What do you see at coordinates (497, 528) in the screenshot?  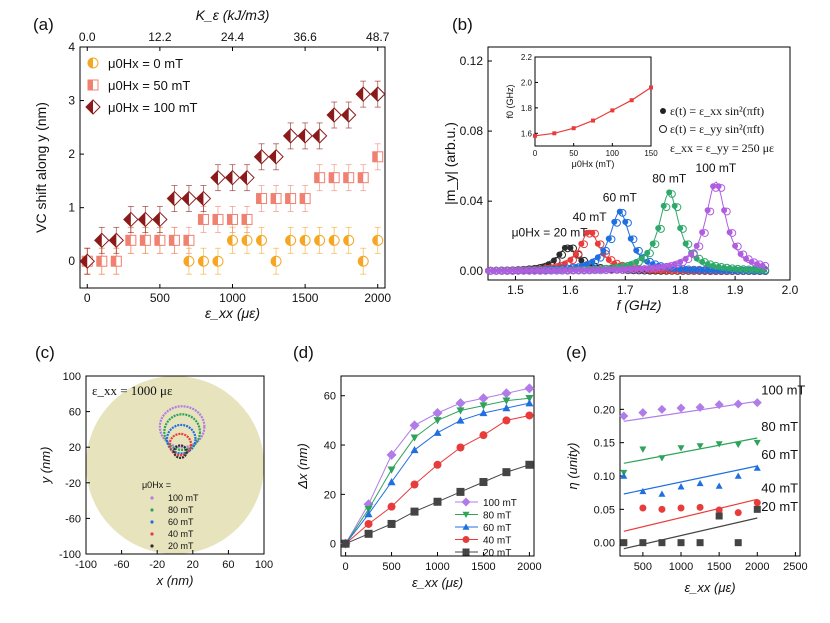 I see `d-legend-label: 60 mT` at bounding box center [497, 528].